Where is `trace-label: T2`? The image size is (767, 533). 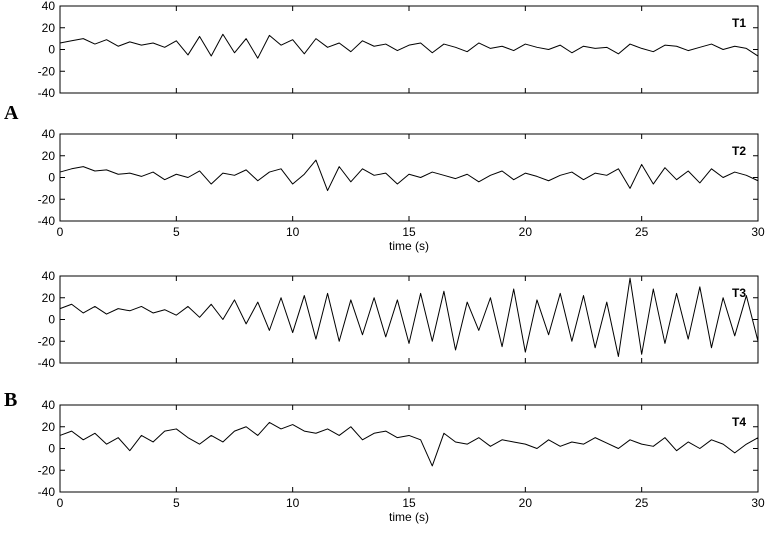 trace-label: T2 is located at coordinates (739, 151).